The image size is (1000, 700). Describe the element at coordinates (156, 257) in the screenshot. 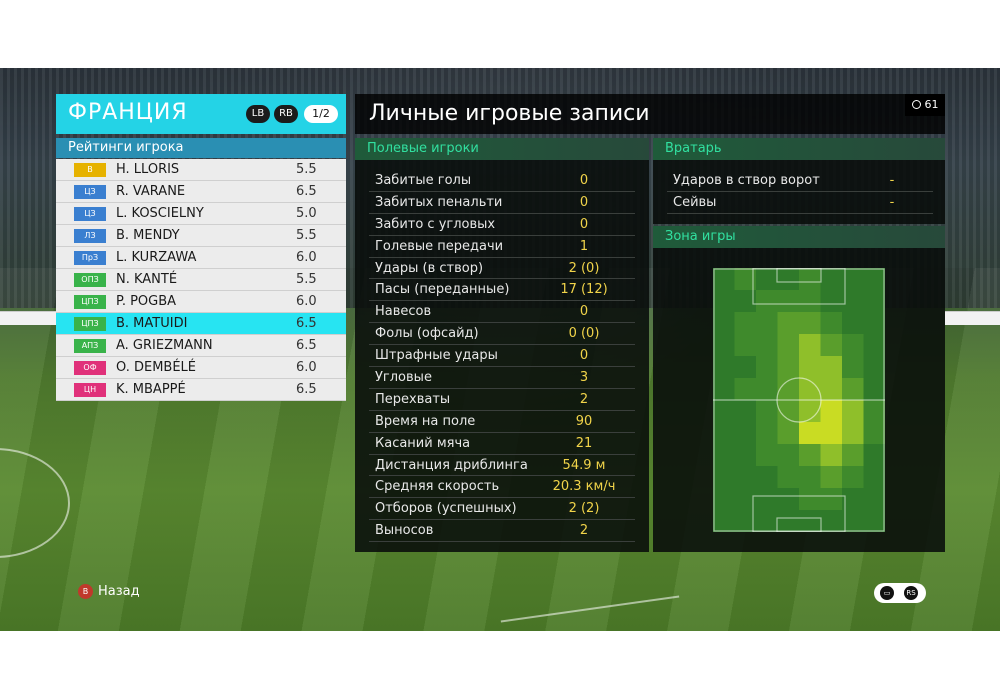

I see `player-name: L. KURZAWA` at that location.